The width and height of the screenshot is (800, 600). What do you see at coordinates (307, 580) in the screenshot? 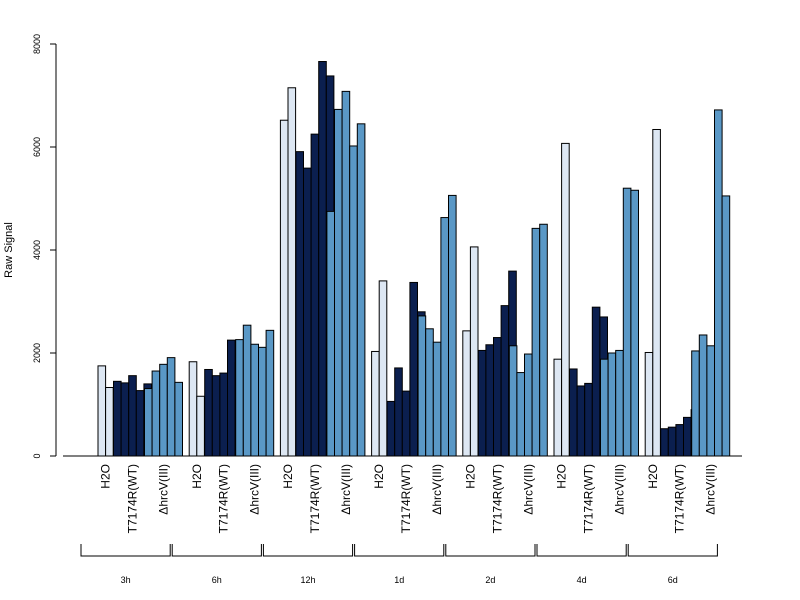
I see `time-label: 12h` at bounding box center [307, 580].